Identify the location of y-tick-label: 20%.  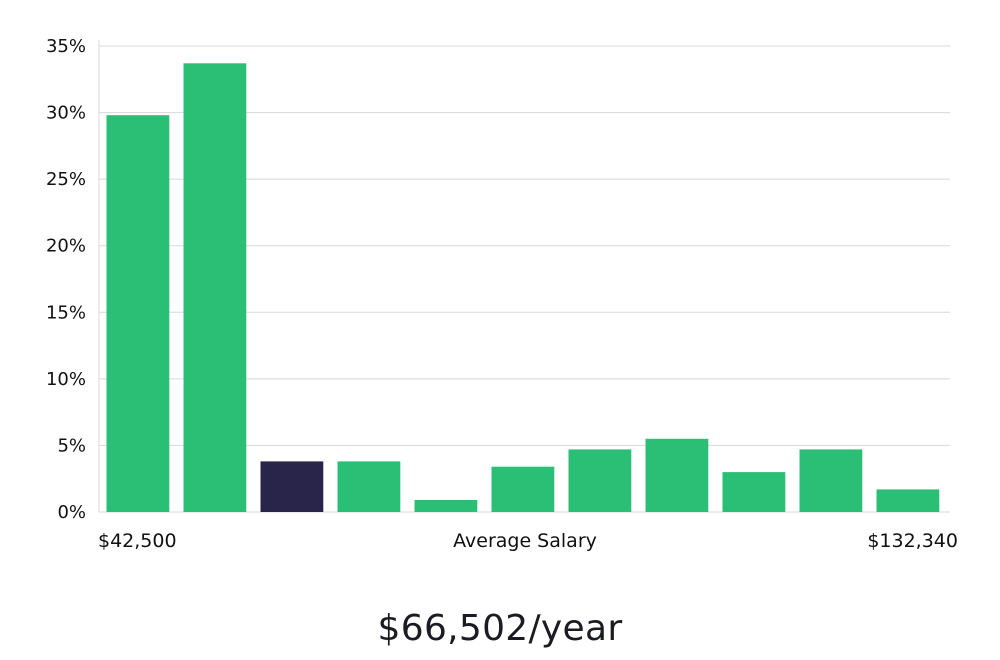
(66, 246).